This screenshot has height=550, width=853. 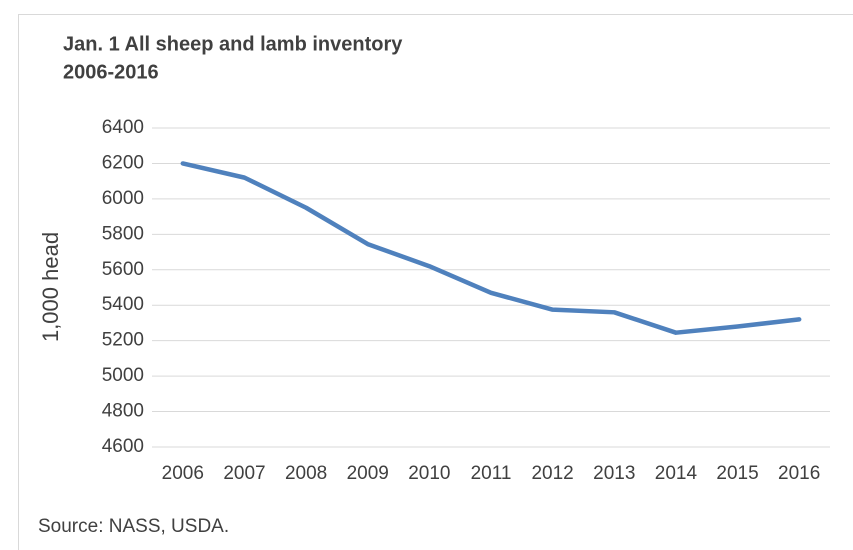 What do you see at coordinates (123, 411) in the screenshot?
I see `y-tick-label: 4800` at bounding box center [123, 411].